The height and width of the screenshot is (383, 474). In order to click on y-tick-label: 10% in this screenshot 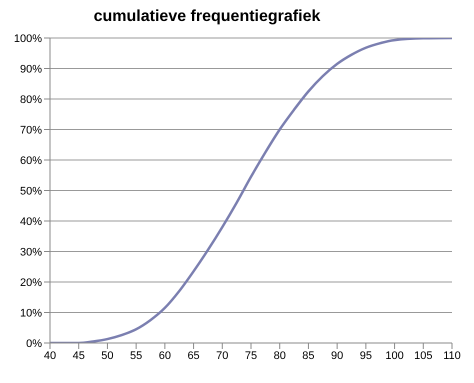, I will do `click(31, 313)`.